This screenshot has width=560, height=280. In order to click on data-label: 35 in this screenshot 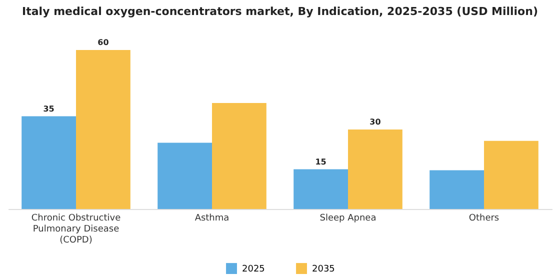, I will do `click(49, 109)`.